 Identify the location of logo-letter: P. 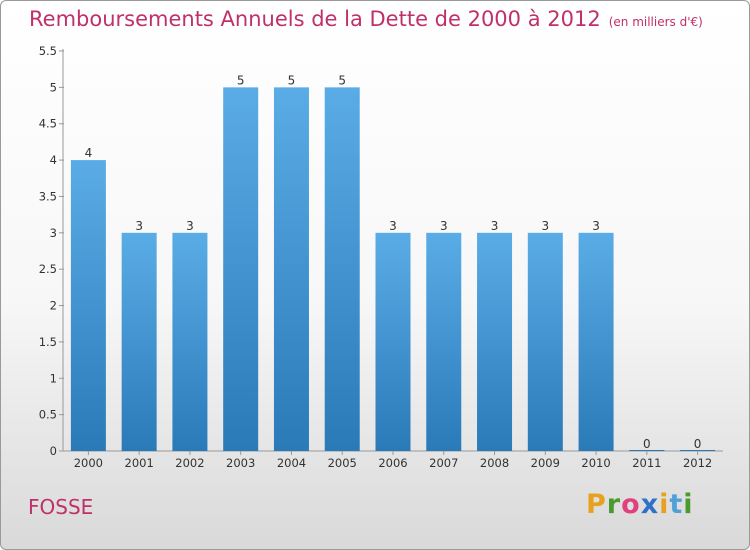
(596, 504).